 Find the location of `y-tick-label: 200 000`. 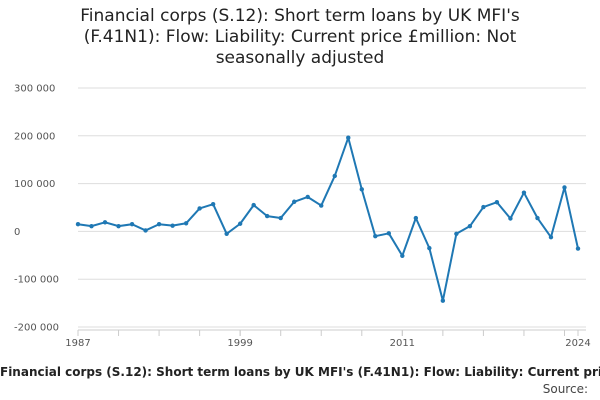

y-tick-label: 200 000 is located at coordinates (34, 136).